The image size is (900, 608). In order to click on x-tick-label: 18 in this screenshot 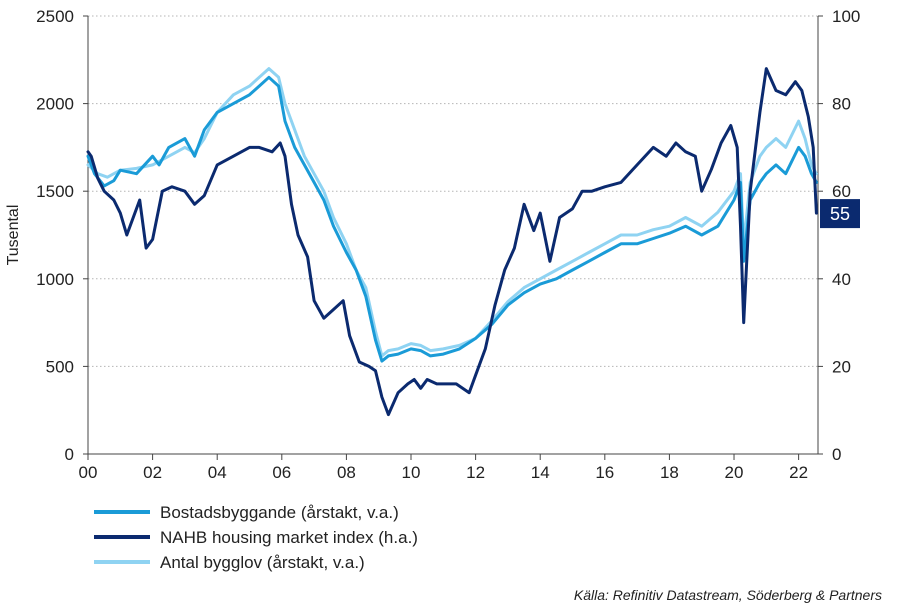, I will do `click(669, 472)`.